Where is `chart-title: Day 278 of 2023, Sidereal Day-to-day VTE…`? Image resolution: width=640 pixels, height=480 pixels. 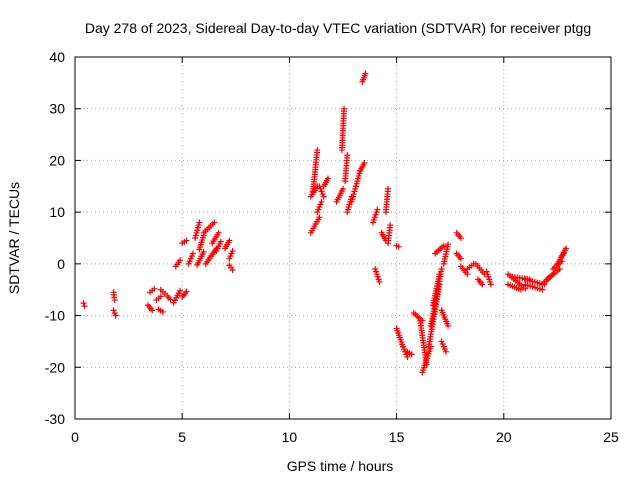 chart-title: Day 278 of 2023, Sidereal Day-to-day VTE… is located at coordinates (338, 28).